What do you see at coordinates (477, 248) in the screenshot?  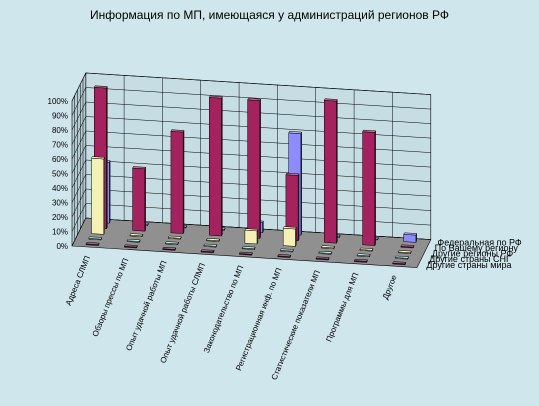 I see `series-label: По Вашему региону` at bounding box center [477, 248].